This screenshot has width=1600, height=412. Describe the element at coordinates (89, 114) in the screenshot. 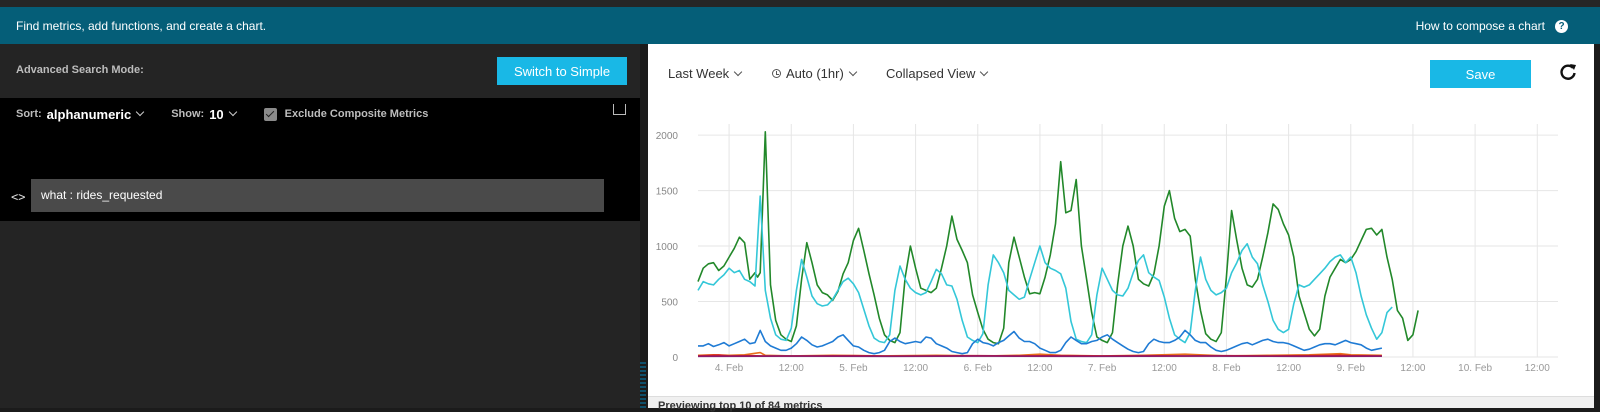

I see `sort-dropdown: alphanumeric` at that location.